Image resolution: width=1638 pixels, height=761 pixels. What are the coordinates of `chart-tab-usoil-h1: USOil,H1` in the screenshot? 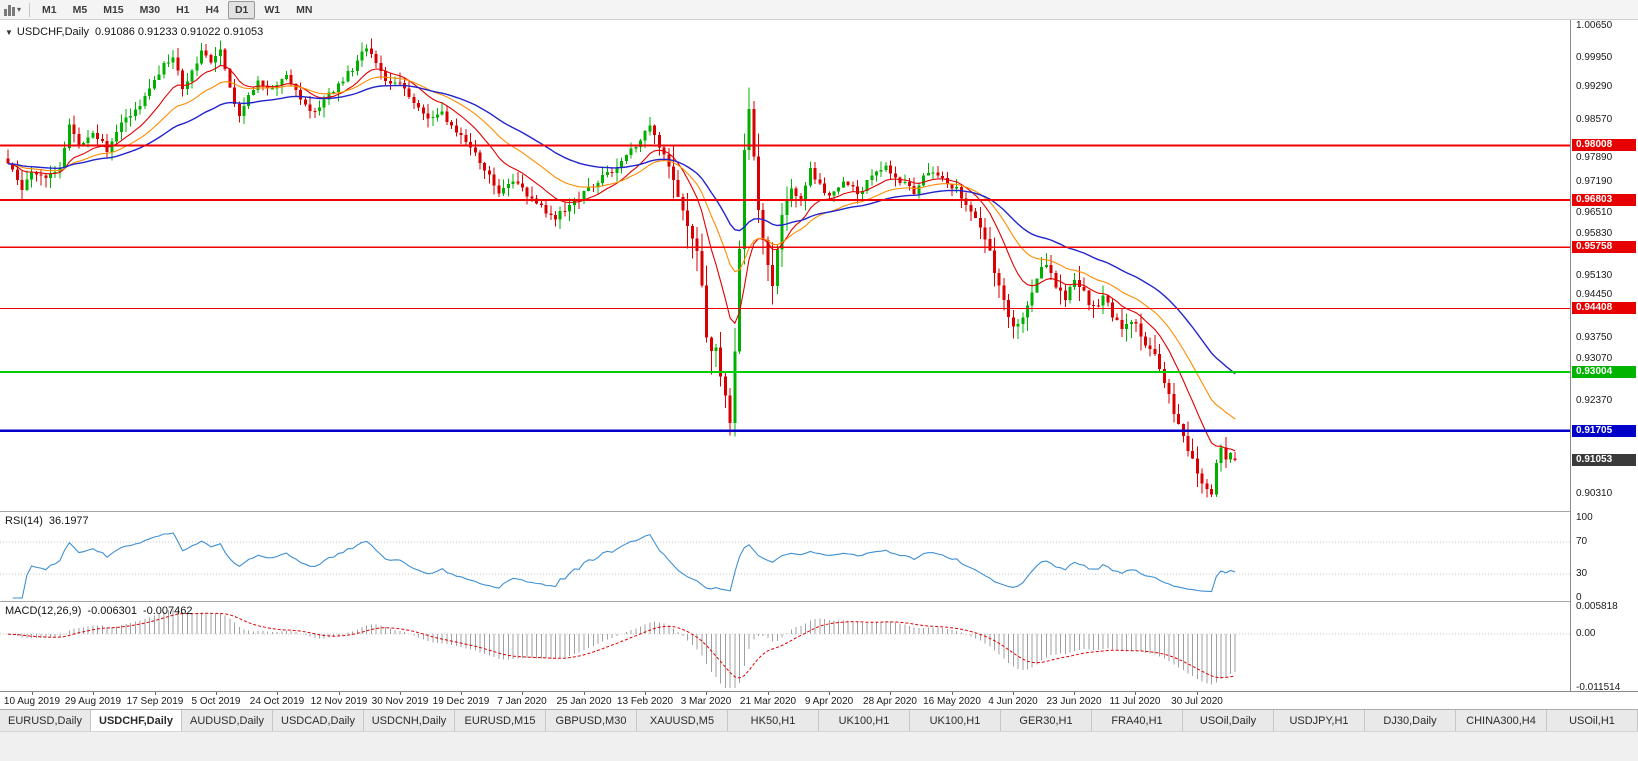 It's located at (1592, 720).